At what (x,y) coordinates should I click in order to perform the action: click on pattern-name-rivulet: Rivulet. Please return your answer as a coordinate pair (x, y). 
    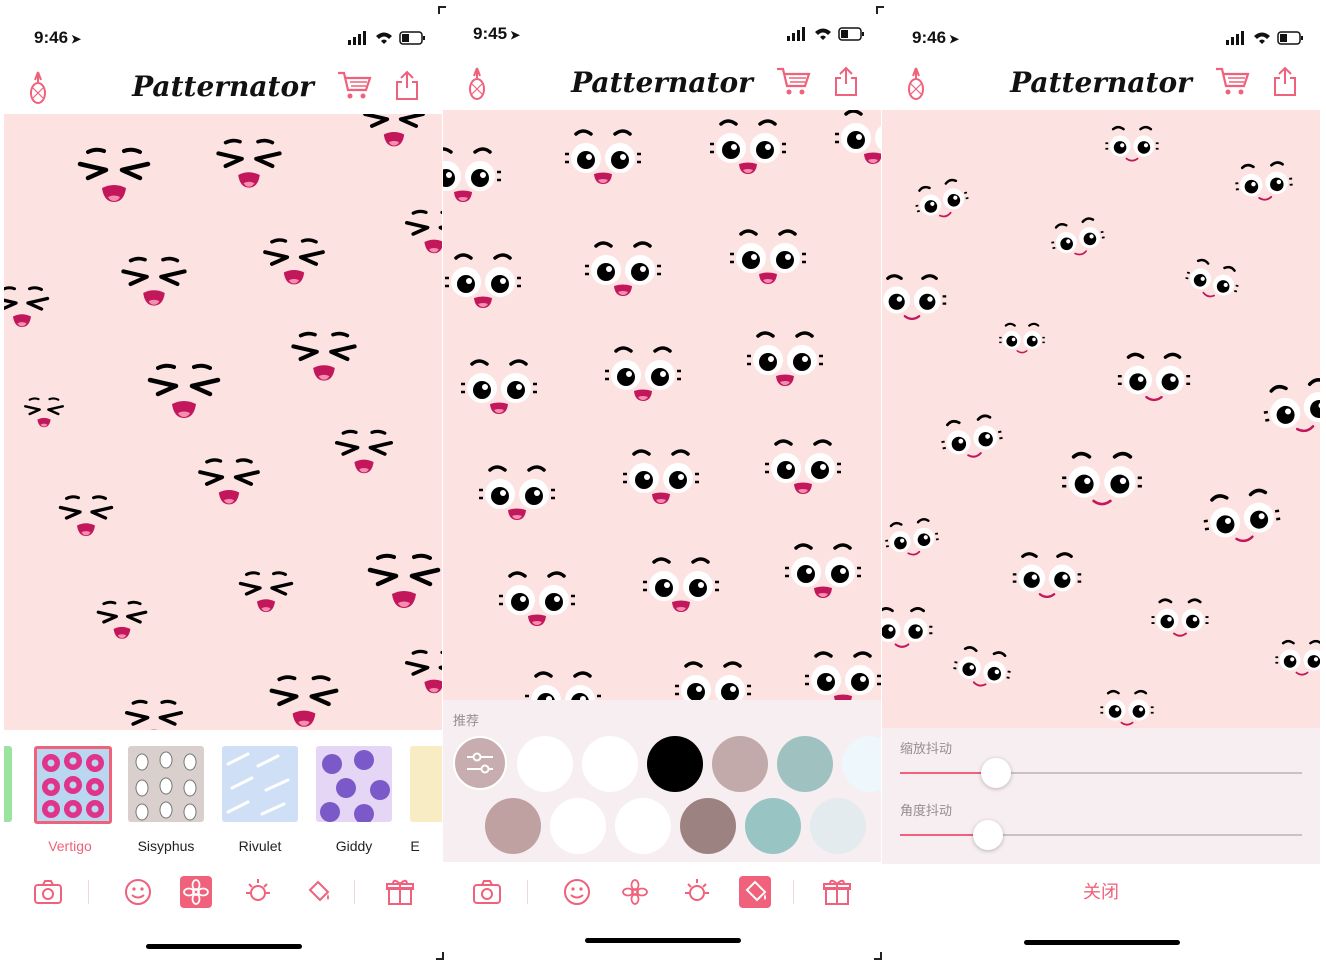
    Looking at the image, I should click on (260, 846).